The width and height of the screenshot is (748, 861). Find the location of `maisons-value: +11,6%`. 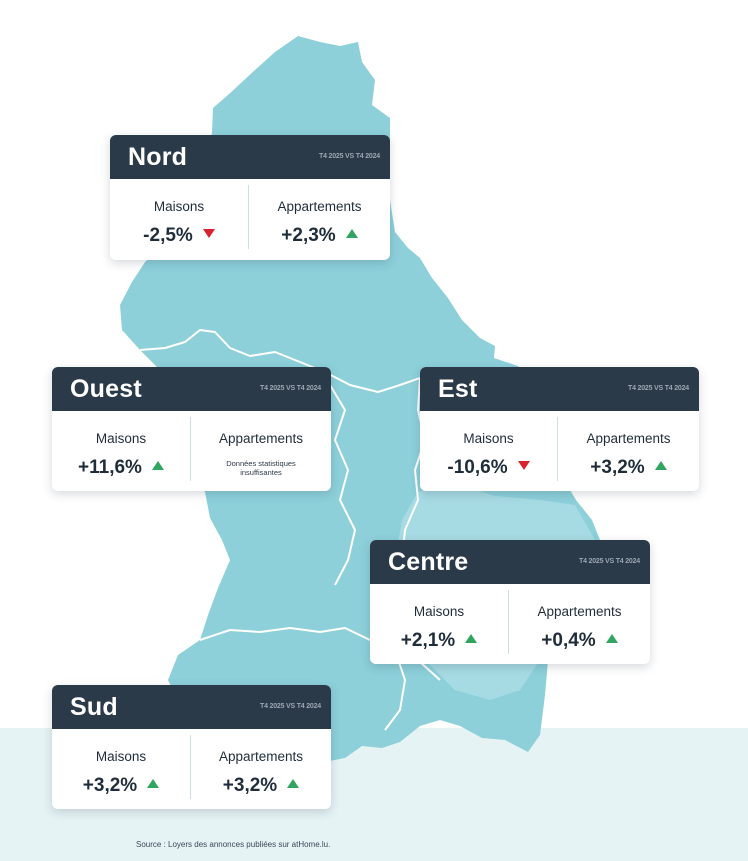

maisons-value: +11,6% is located at coordinates (110, 467).